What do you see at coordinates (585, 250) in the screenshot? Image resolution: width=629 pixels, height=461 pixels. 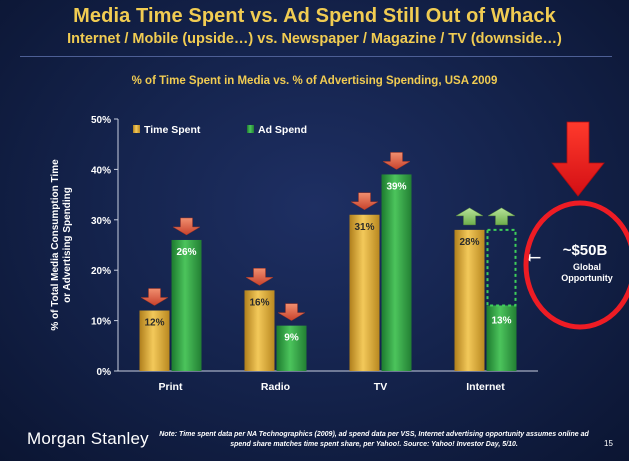 I see `callout-value: ~$50B` at bounding box center [585, 250].